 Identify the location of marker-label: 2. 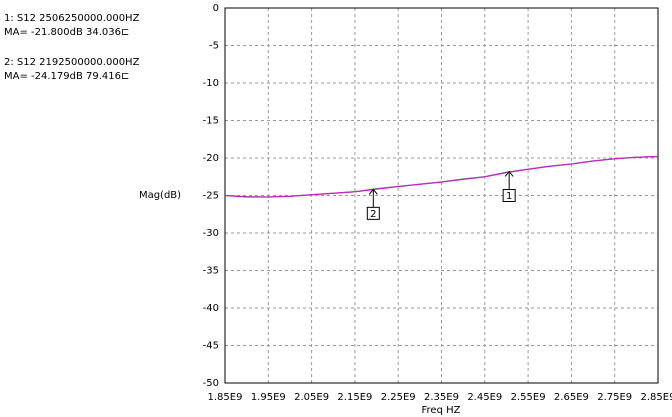
(373, 214).